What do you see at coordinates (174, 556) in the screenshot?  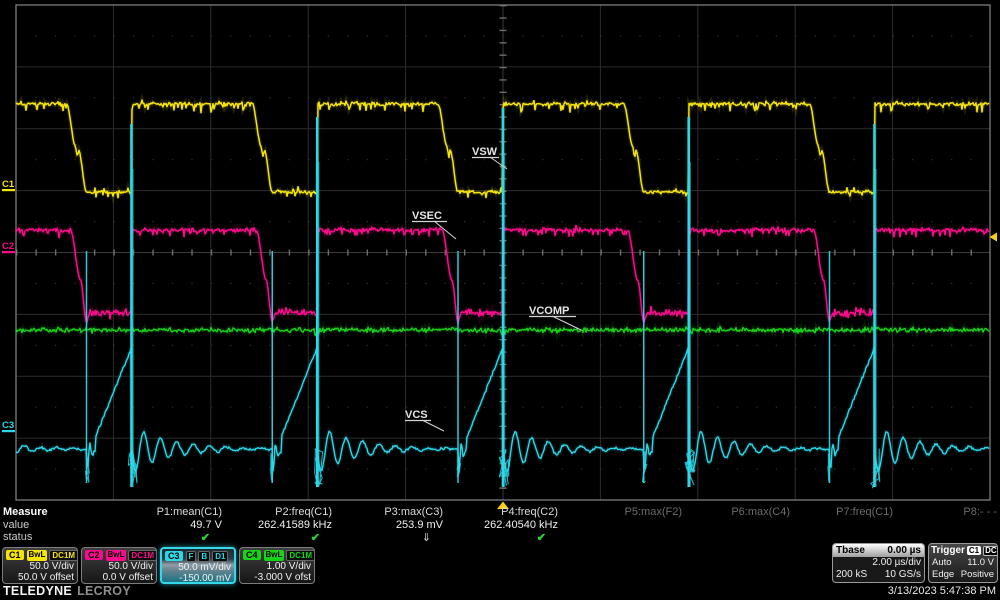 I see `channel-id-badge: C3` at bounding box center [174, 556].